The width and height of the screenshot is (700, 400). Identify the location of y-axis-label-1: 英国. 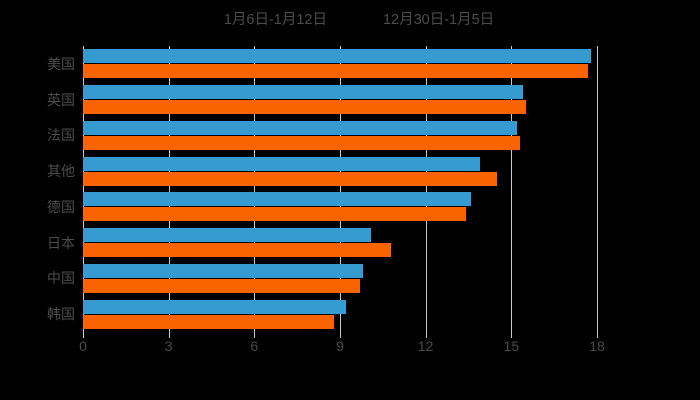
(61, 99).